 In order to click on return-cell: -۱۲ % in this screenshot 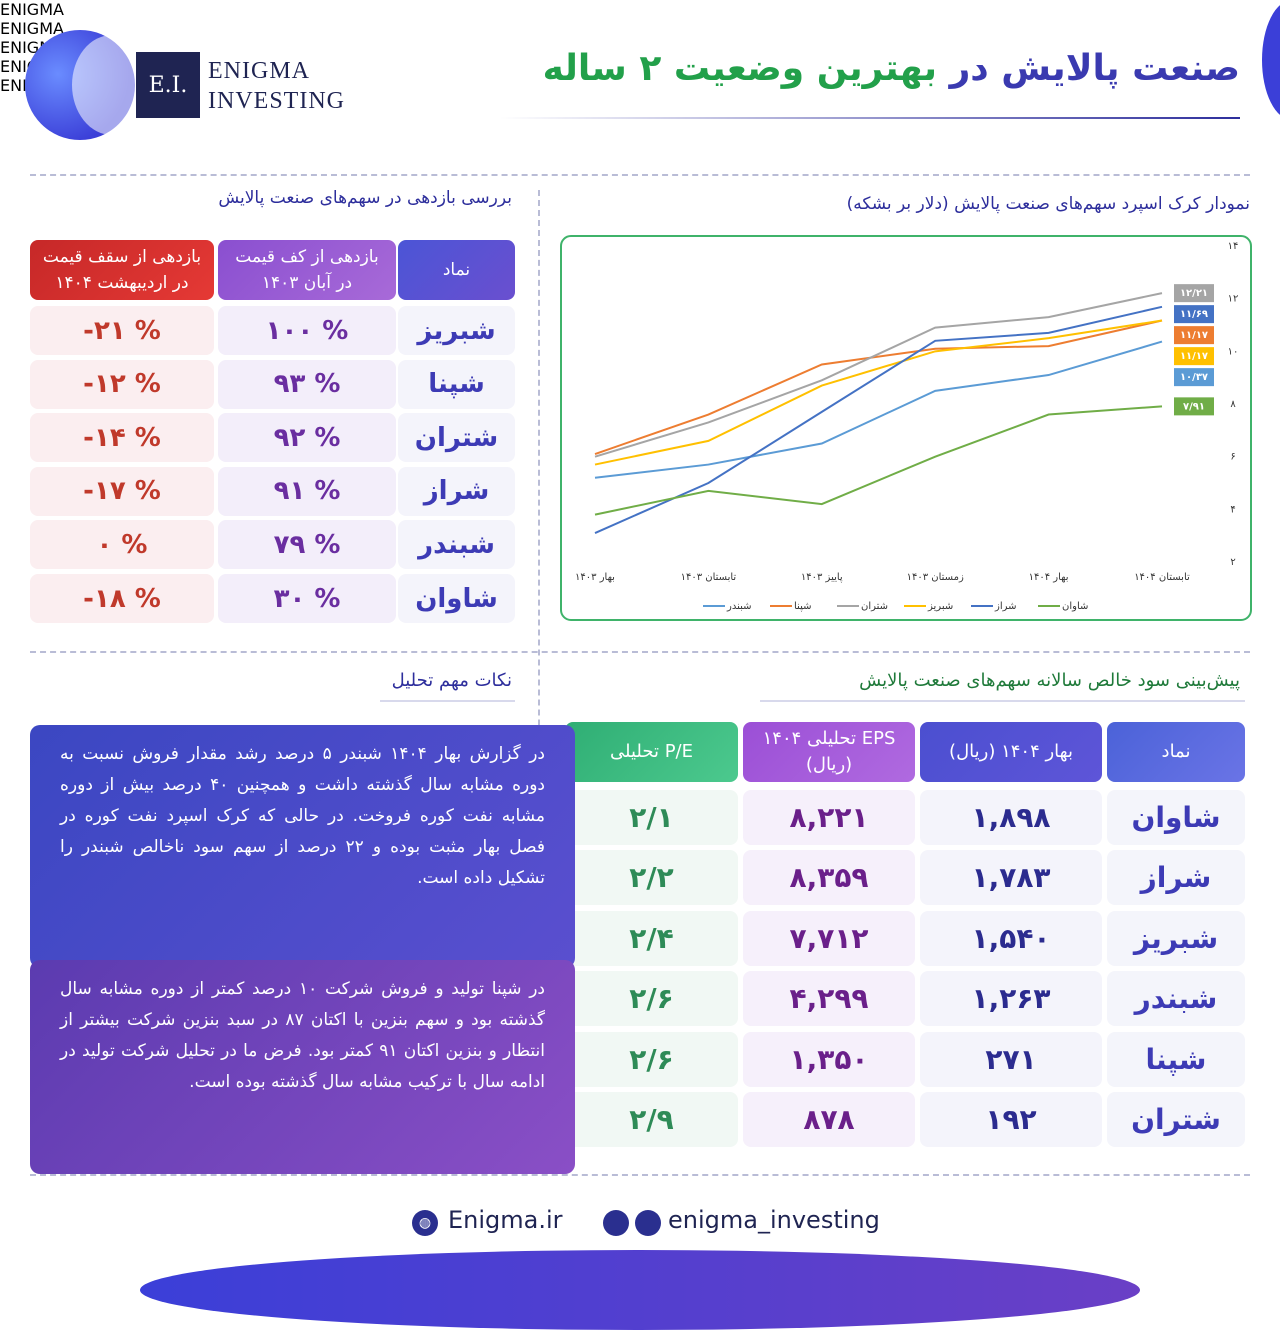, I will do `click(122, 384)`.